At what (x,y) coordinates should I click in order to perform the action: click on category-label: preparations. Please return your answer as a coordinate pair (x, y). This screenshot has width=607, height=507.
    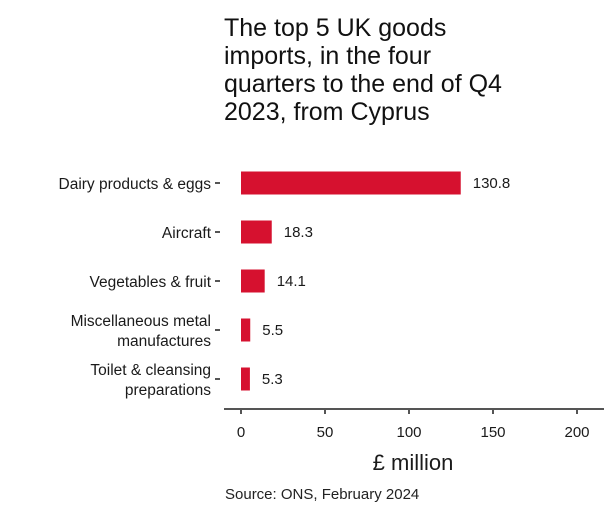
    Looking at the image, I should click on (168, 390).